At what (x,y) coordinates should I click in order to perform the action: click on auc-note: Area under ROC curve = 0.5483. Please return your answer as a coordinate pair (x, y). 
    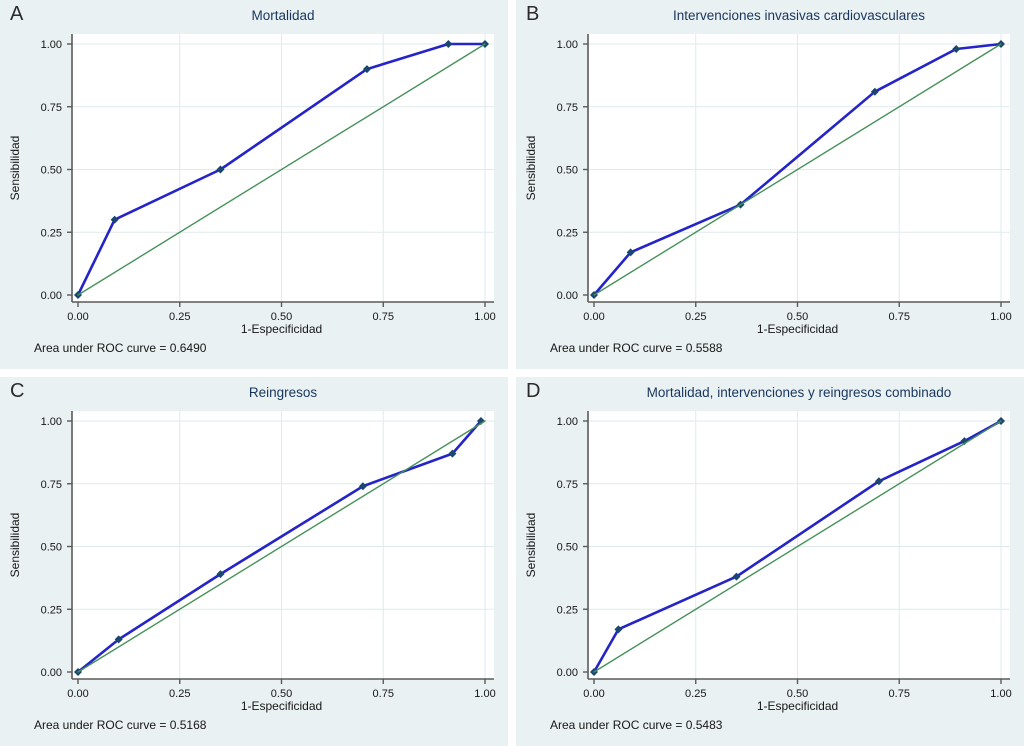
    Looking at the image, I should click on (636, 725).